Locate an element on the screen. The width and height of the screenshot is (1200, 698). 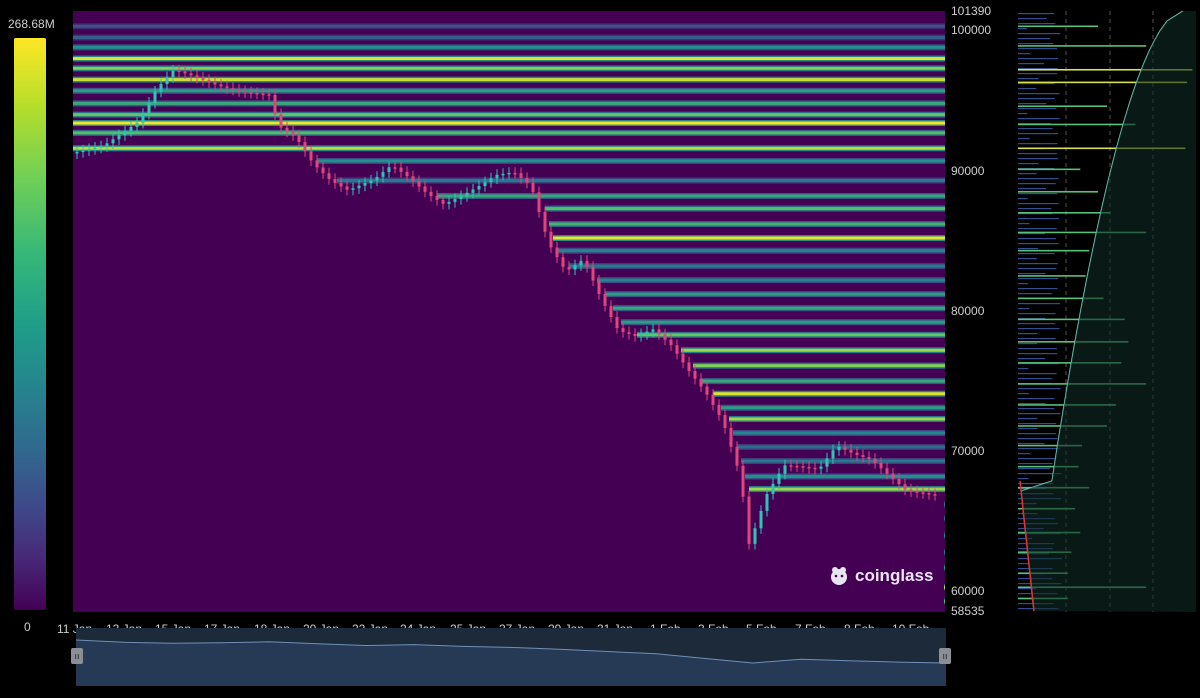
navigator-left-handle: ıı is located at coordinates (77, 656).